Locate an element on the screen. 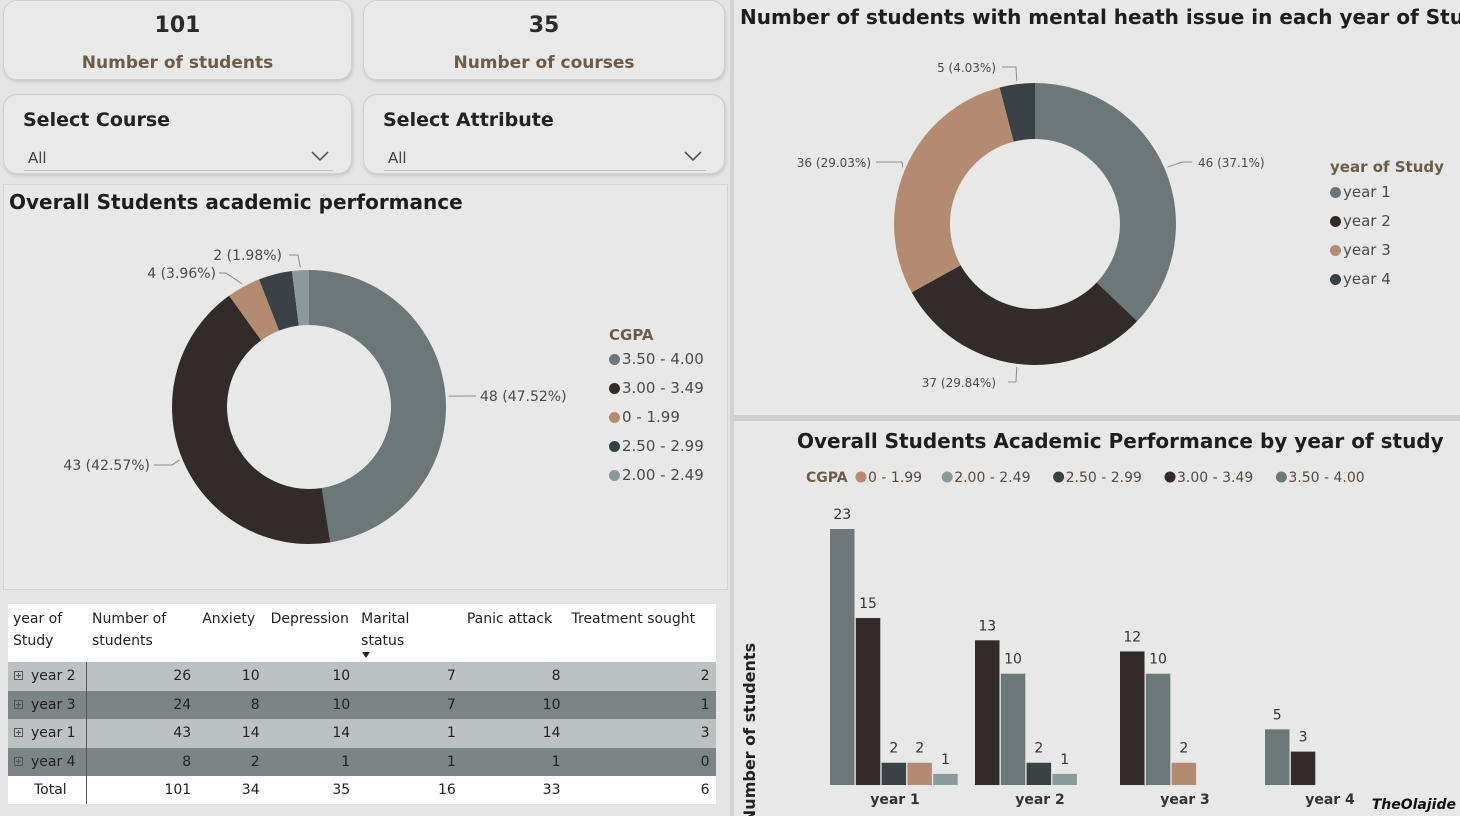 Image resolution: width=1460 pixels, height=816 pixels. row-header-cell: year 2 is located at coordinates (47, 676).